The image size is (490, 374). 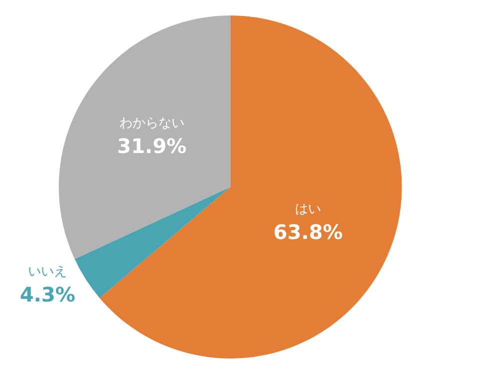 What do you see at coordinates (151, 123) in the screenshot?
I see `slice-label: わからない` at bounding box center [151, 123].